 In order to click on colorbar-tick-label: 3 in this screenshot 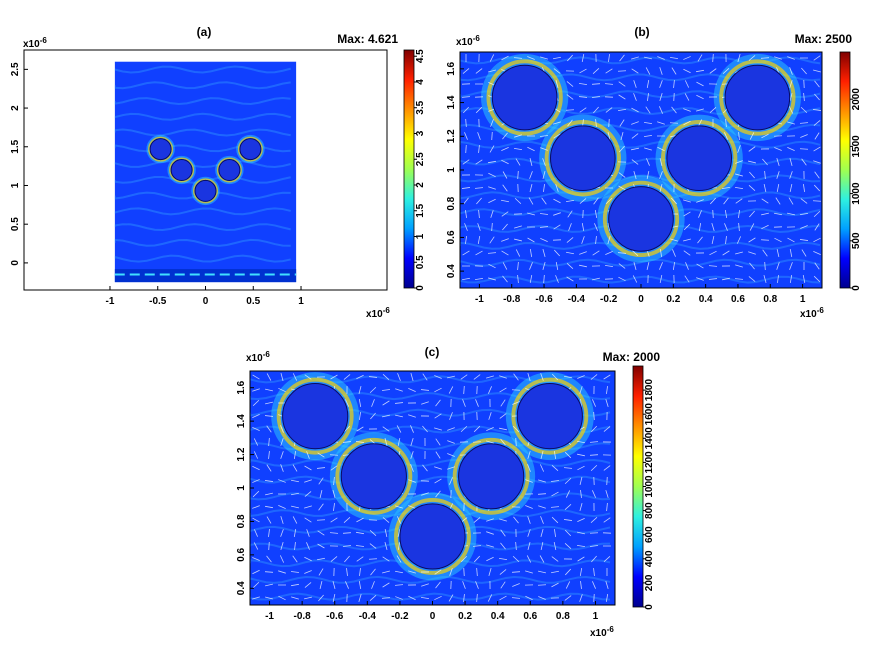, I will do `click(420, 133)`.